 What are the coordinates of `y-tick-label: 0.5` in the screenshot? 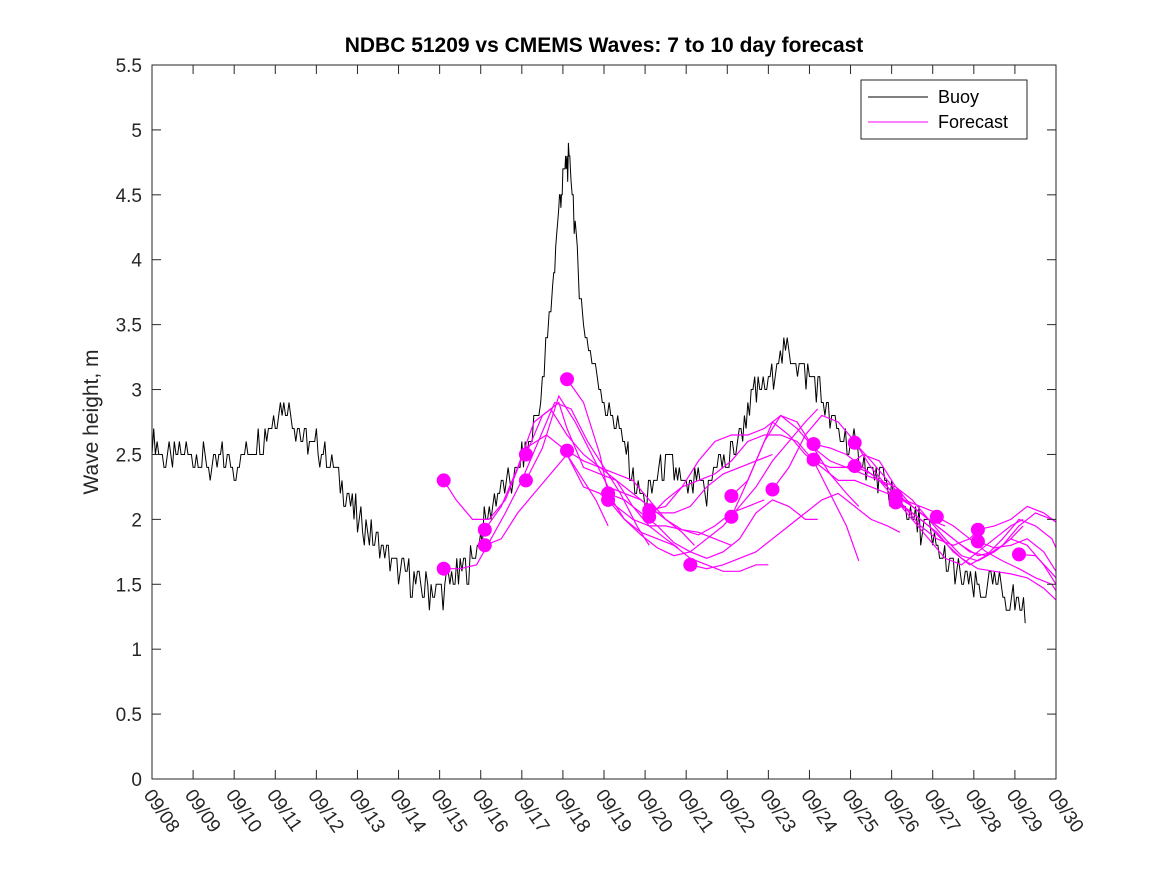 It's located at (129, 715).